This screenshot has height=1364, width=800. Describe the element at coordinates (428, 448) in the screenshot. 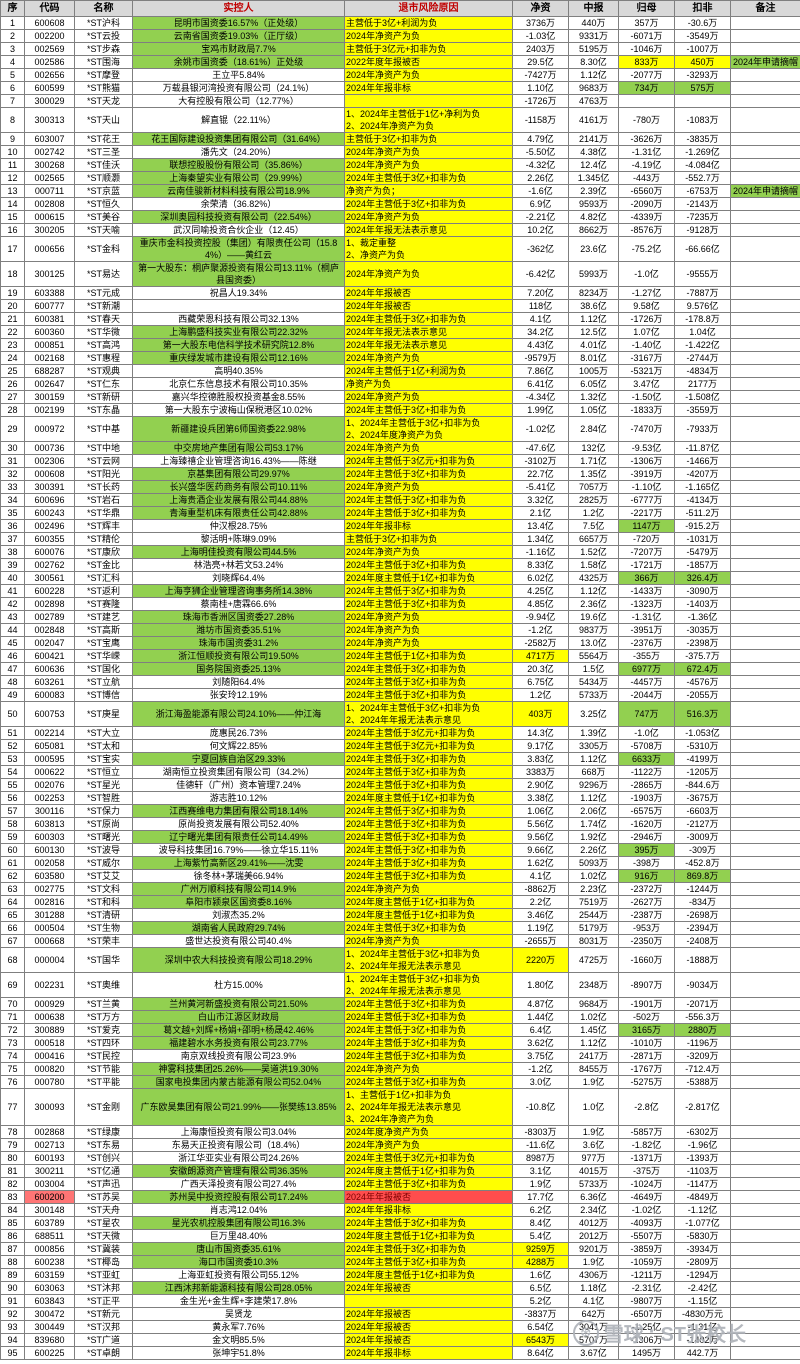

I see `cell-delist-reason: 2024年净资产为负` at that location.